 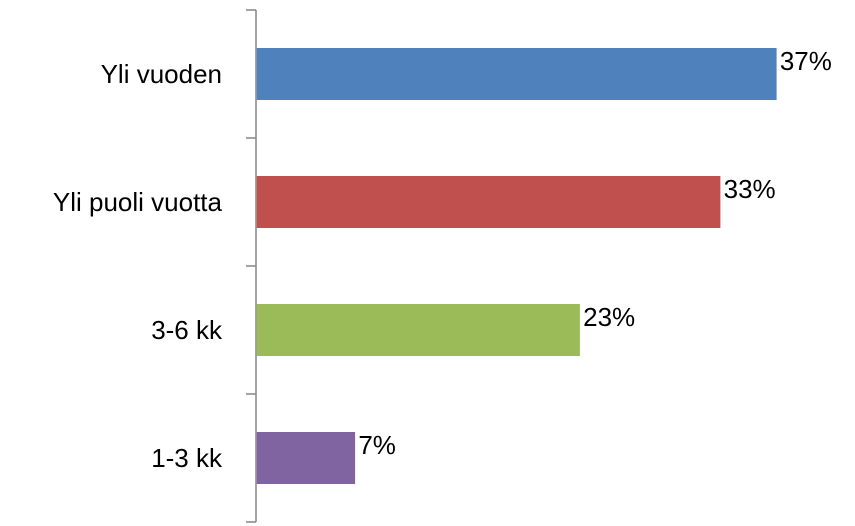 I want to click on value-label: 37%, so click(x=806, y=61).